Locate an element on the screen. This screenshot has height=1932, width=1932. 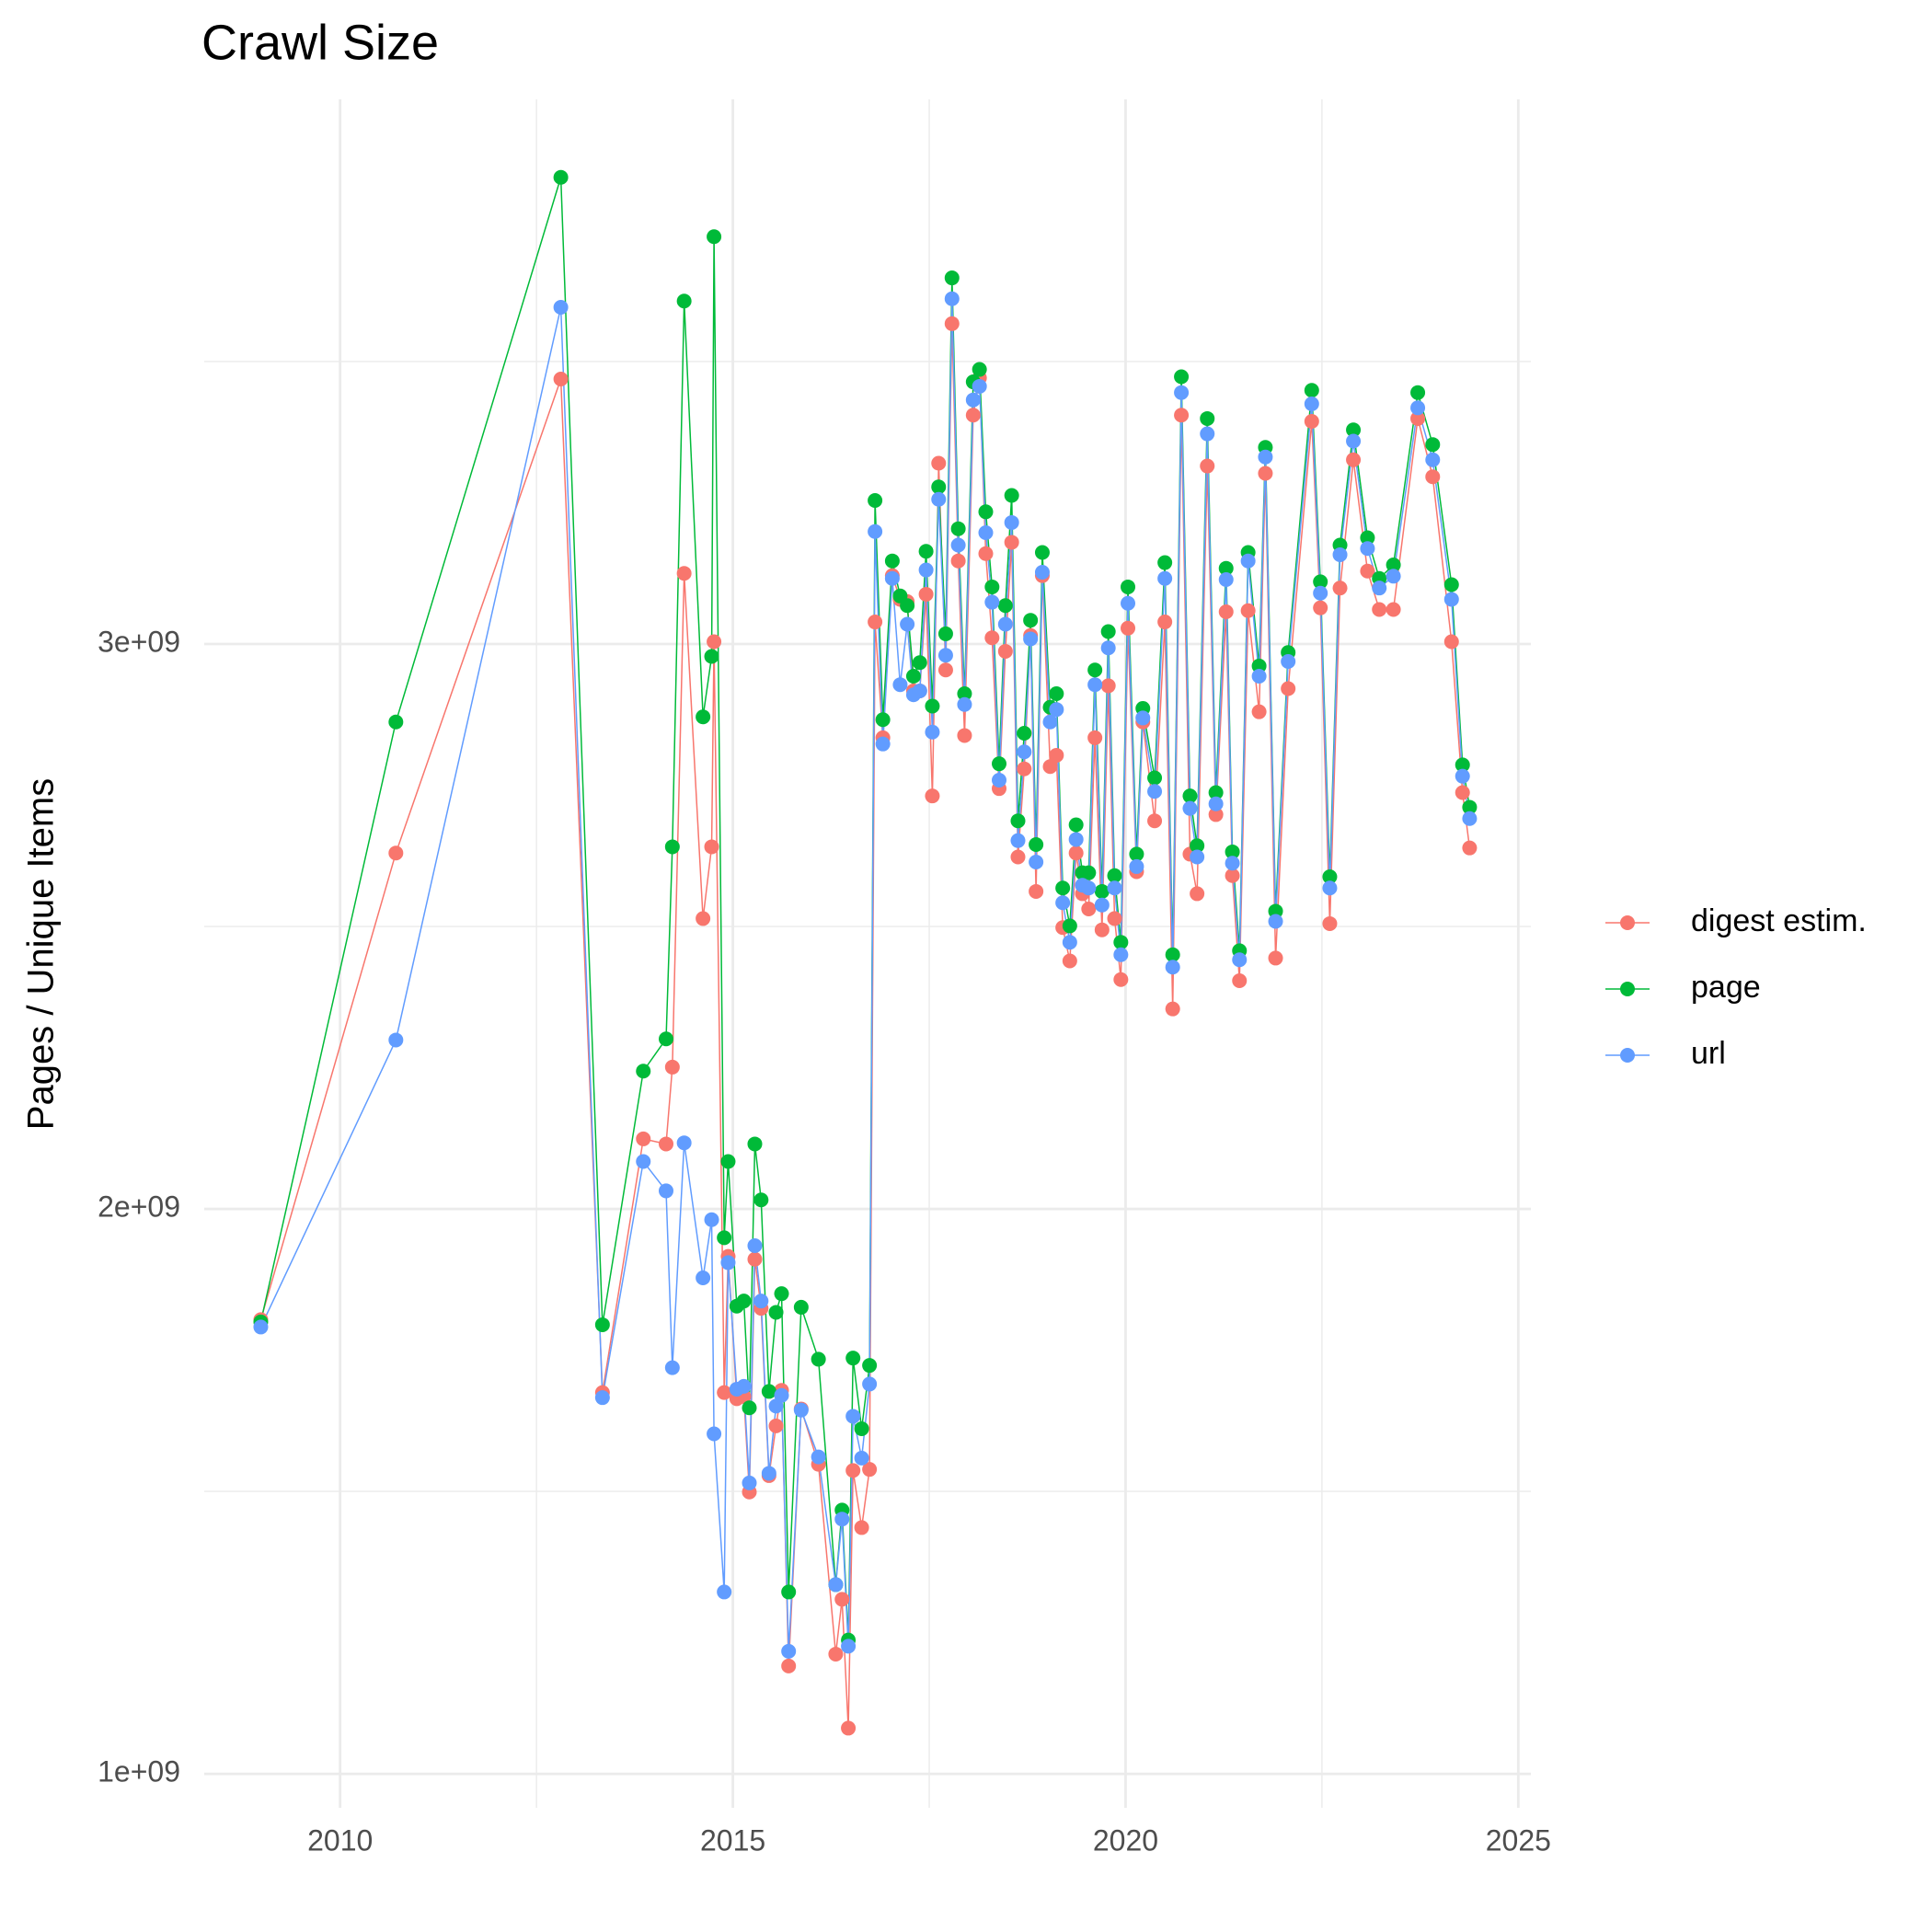
y-axis-label: Pages / Unique Items is located at coordinates (41, 954).